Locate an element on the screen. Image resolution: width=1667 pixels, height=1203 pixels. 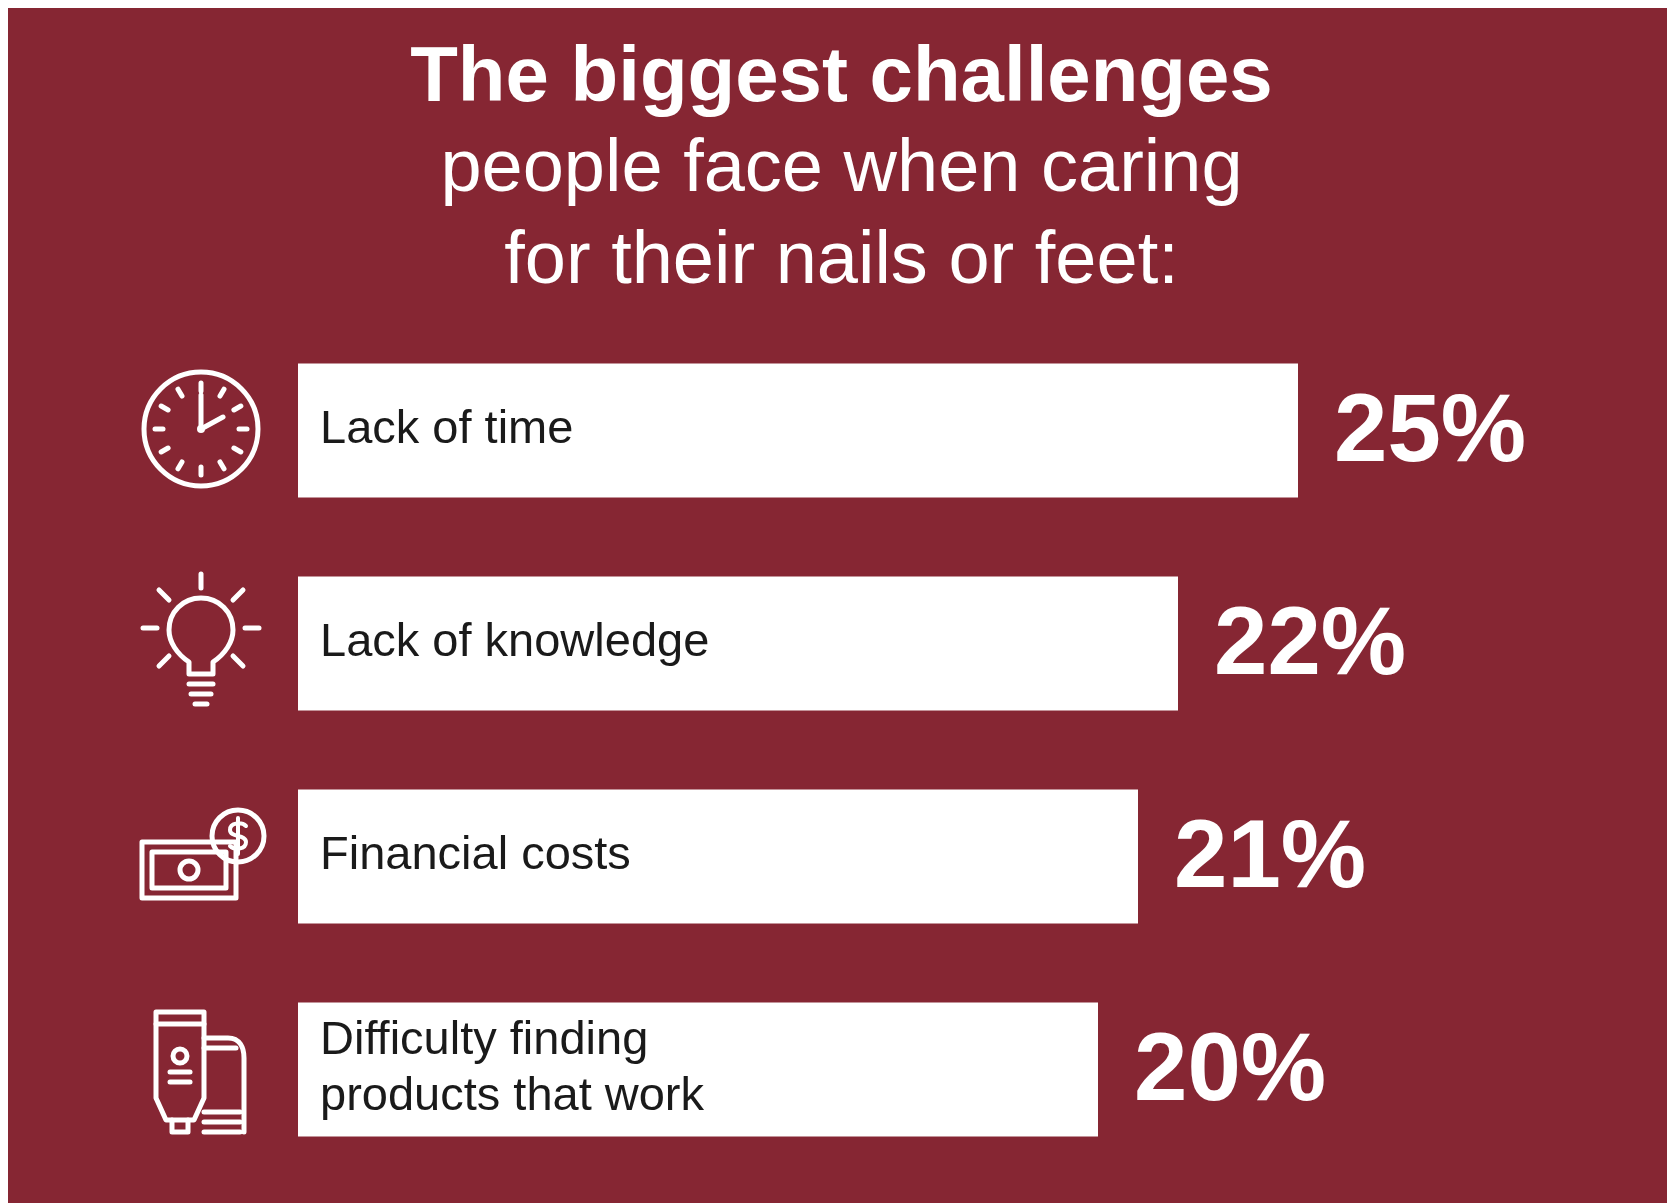
chart-subtitle: people face when caring for their nails or feet: is located at coordinates (841, 212).